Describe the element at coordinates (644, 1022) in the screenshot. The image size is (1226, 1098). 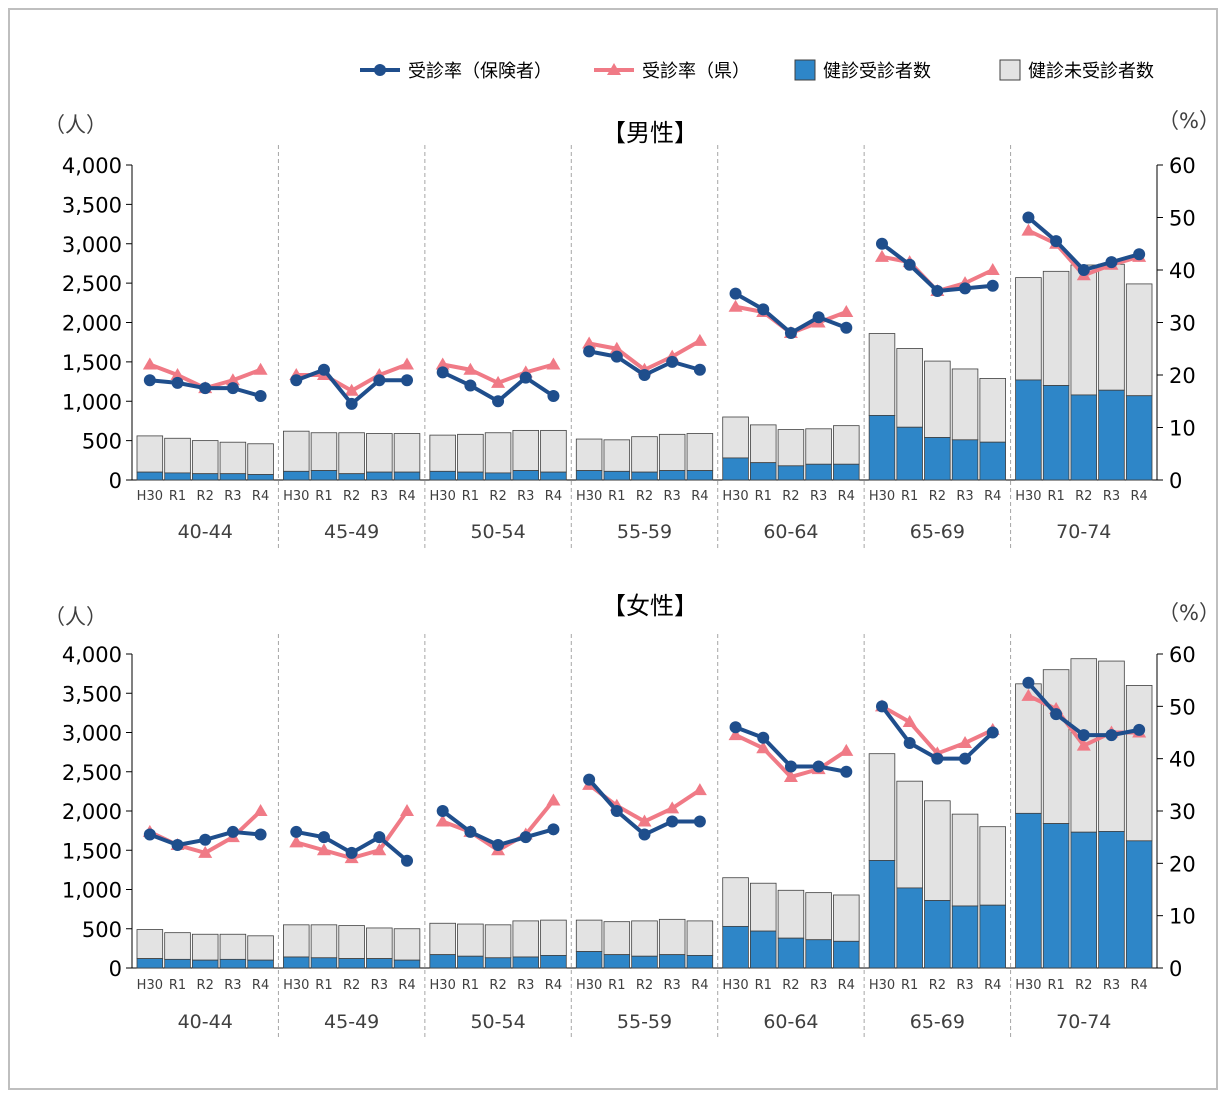
I see `group-label: 55-59` at that location.